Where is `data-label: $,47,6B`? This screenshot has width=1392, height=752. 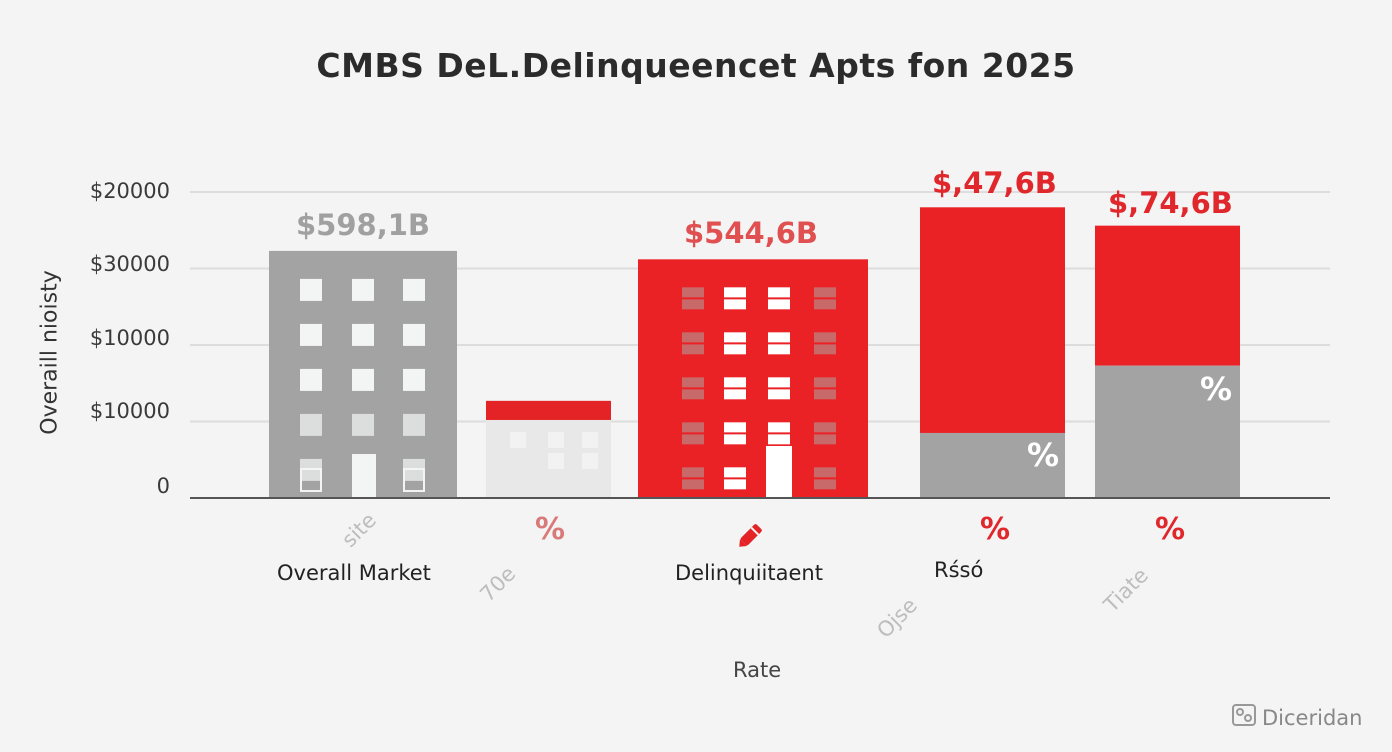
data-label: $,47,6B is located at coordinates (994, 183).